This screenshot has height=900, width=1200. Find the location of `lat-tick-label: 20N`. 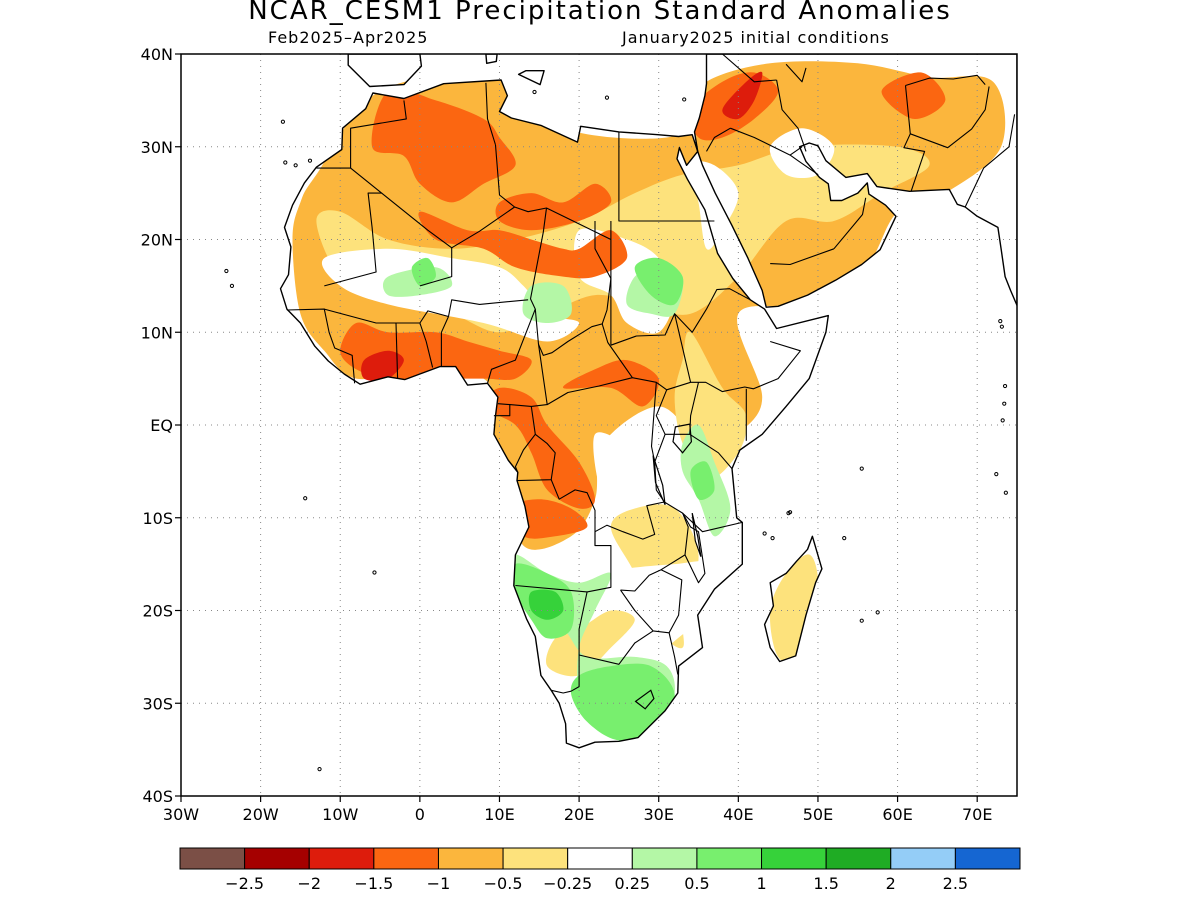

lat-tick-label: 20N is located at coordinates (157, 240).